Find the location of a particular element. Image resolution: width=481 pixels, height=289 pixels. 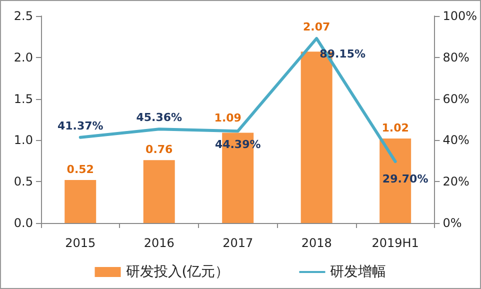

y2-tick-label: 0% is located at coordinates (452, 223).